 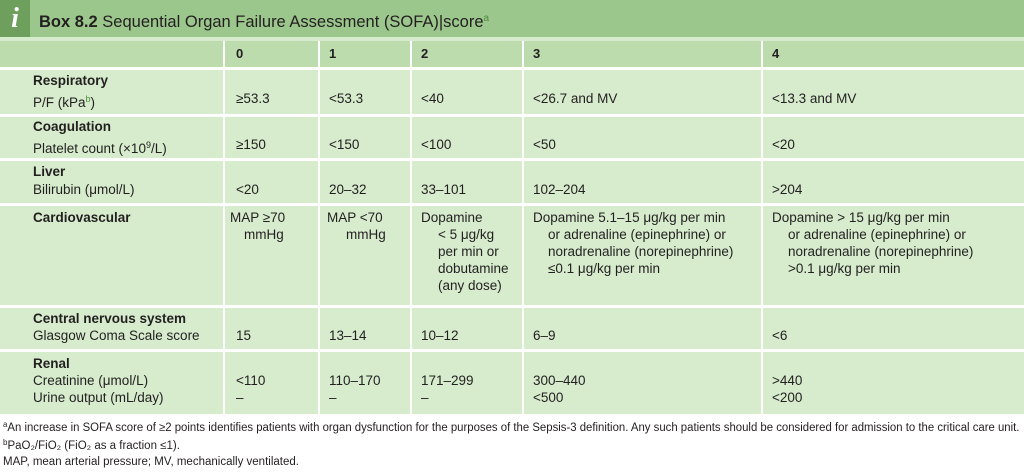 What do you see at coordinates (787, 189) in the screenshot?
I see `score-cell: >204` at bounding box center [787, 189].